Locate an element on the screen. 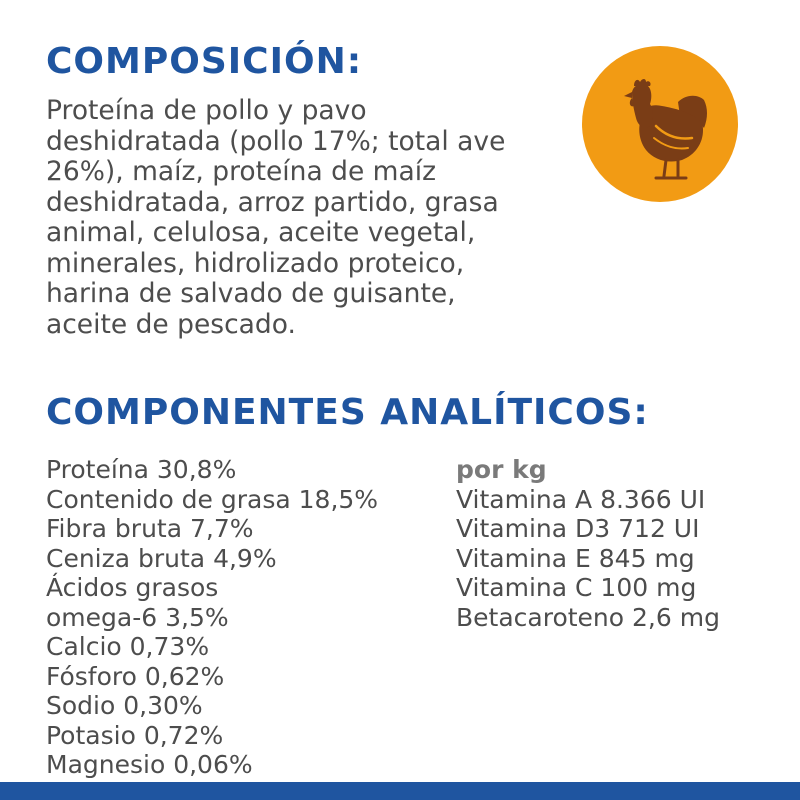 This screenshot has width=800, height=800. vitamin-item: Vitamina C 100 mg is located at coordinates (576, 587).